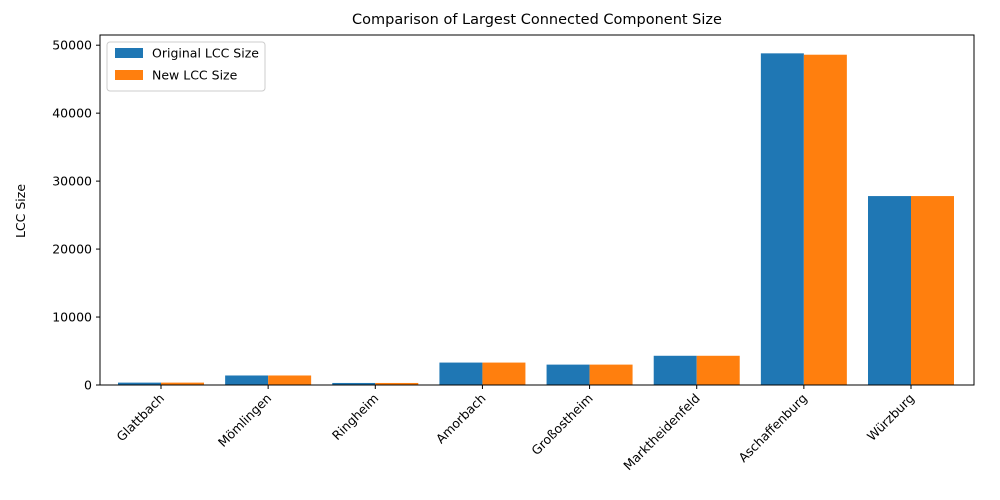 The width and height of the screenshot is (1000, 500). I want to click on x-tick-label: Marktheidenfeld, so click(661, 432).